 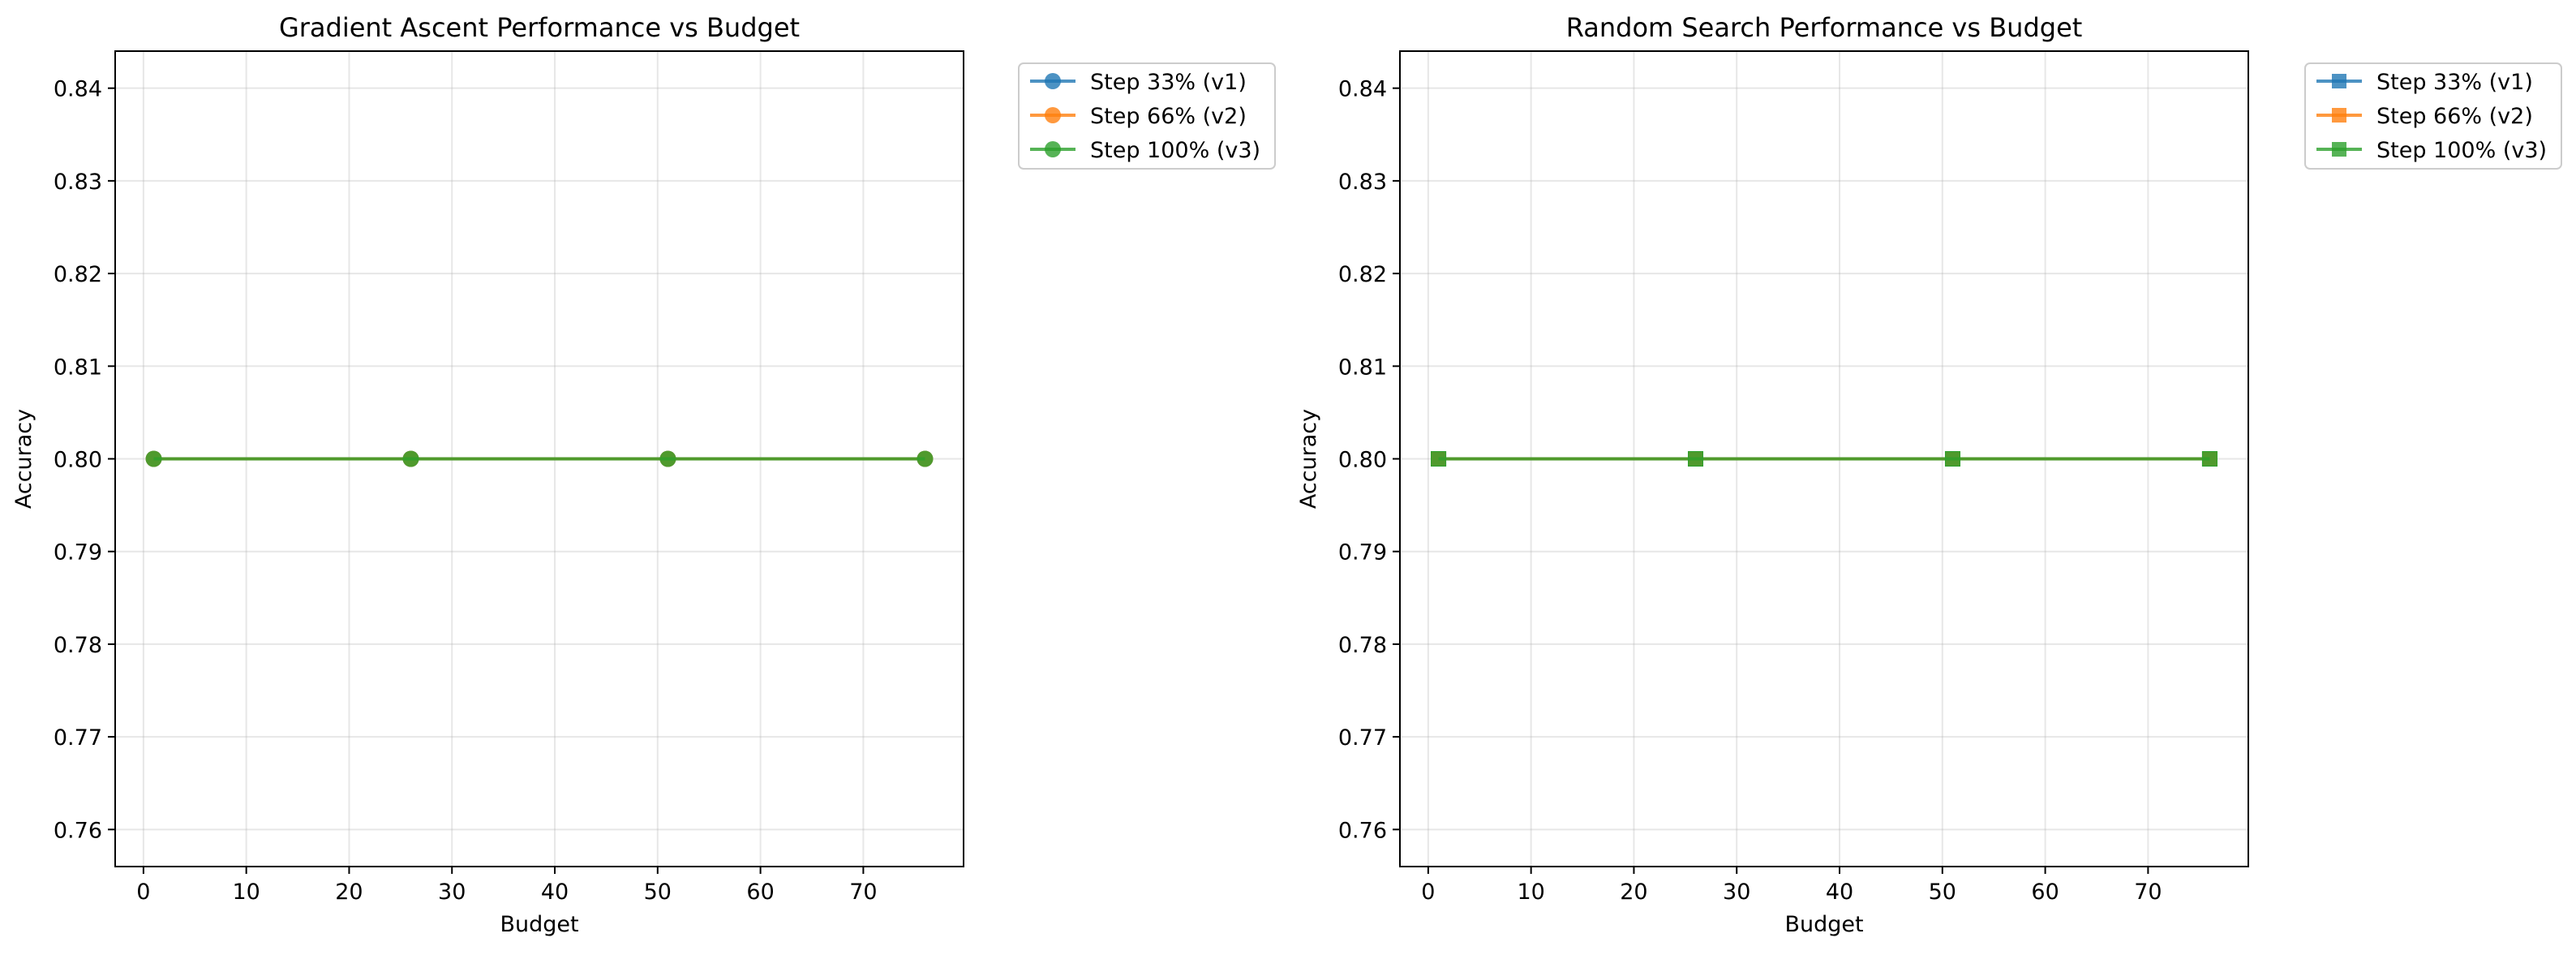 I want to click on chart-title: Random Search Performance vs Budget, so click(x=1824, y=27).